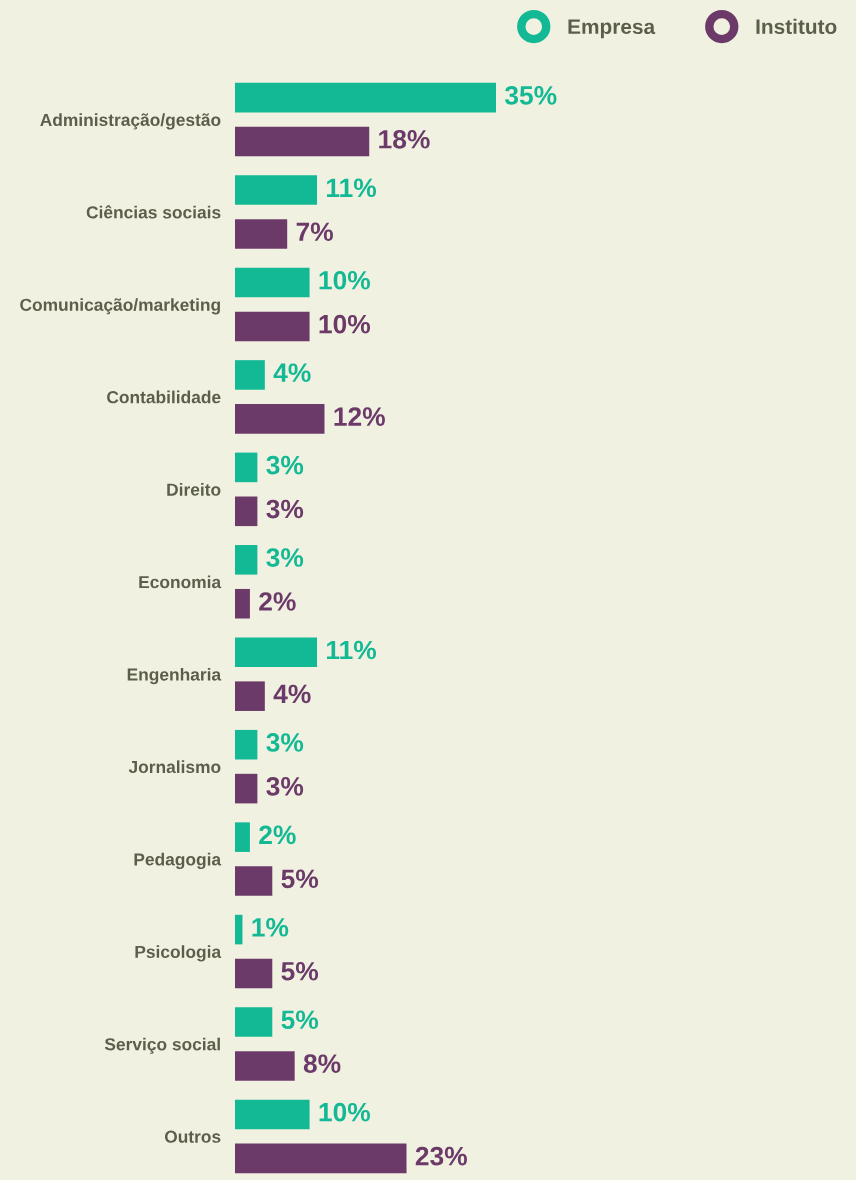 Image resolution: width=856 pixels, height=1180 pixels. What do you see at coordinates (120, 306) in the screenshot?
I see `y-tick-label: Comunicação/marketing` at bounding box center [120, 306].